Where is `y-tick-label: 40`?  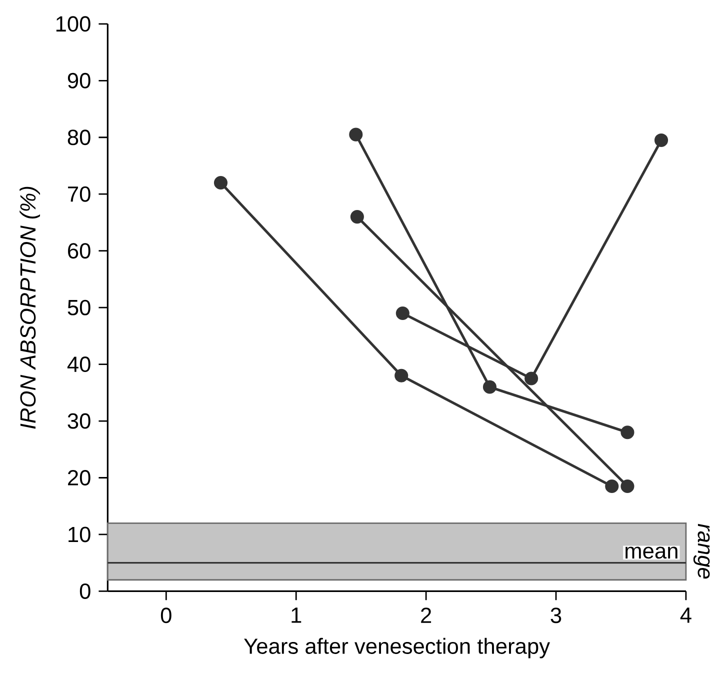 y-tick-label: 40 is located at coordinates (78, 364).